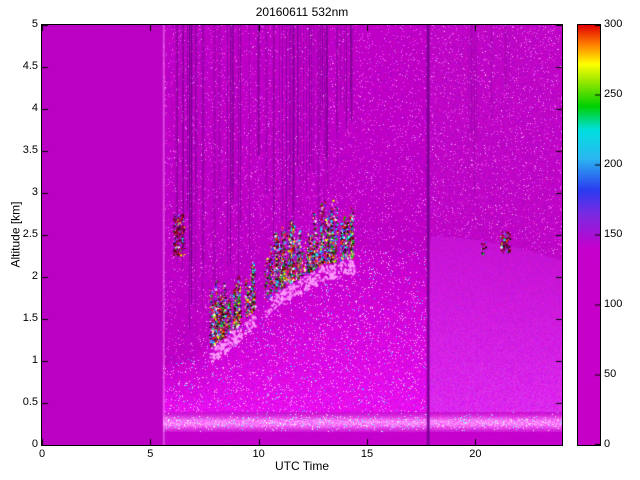 The width and height of the screenshot is (640, 480). Describe the element at coordinates (30, 234) in the screenshot. I see `y-tick-label: 2.5` at that location.